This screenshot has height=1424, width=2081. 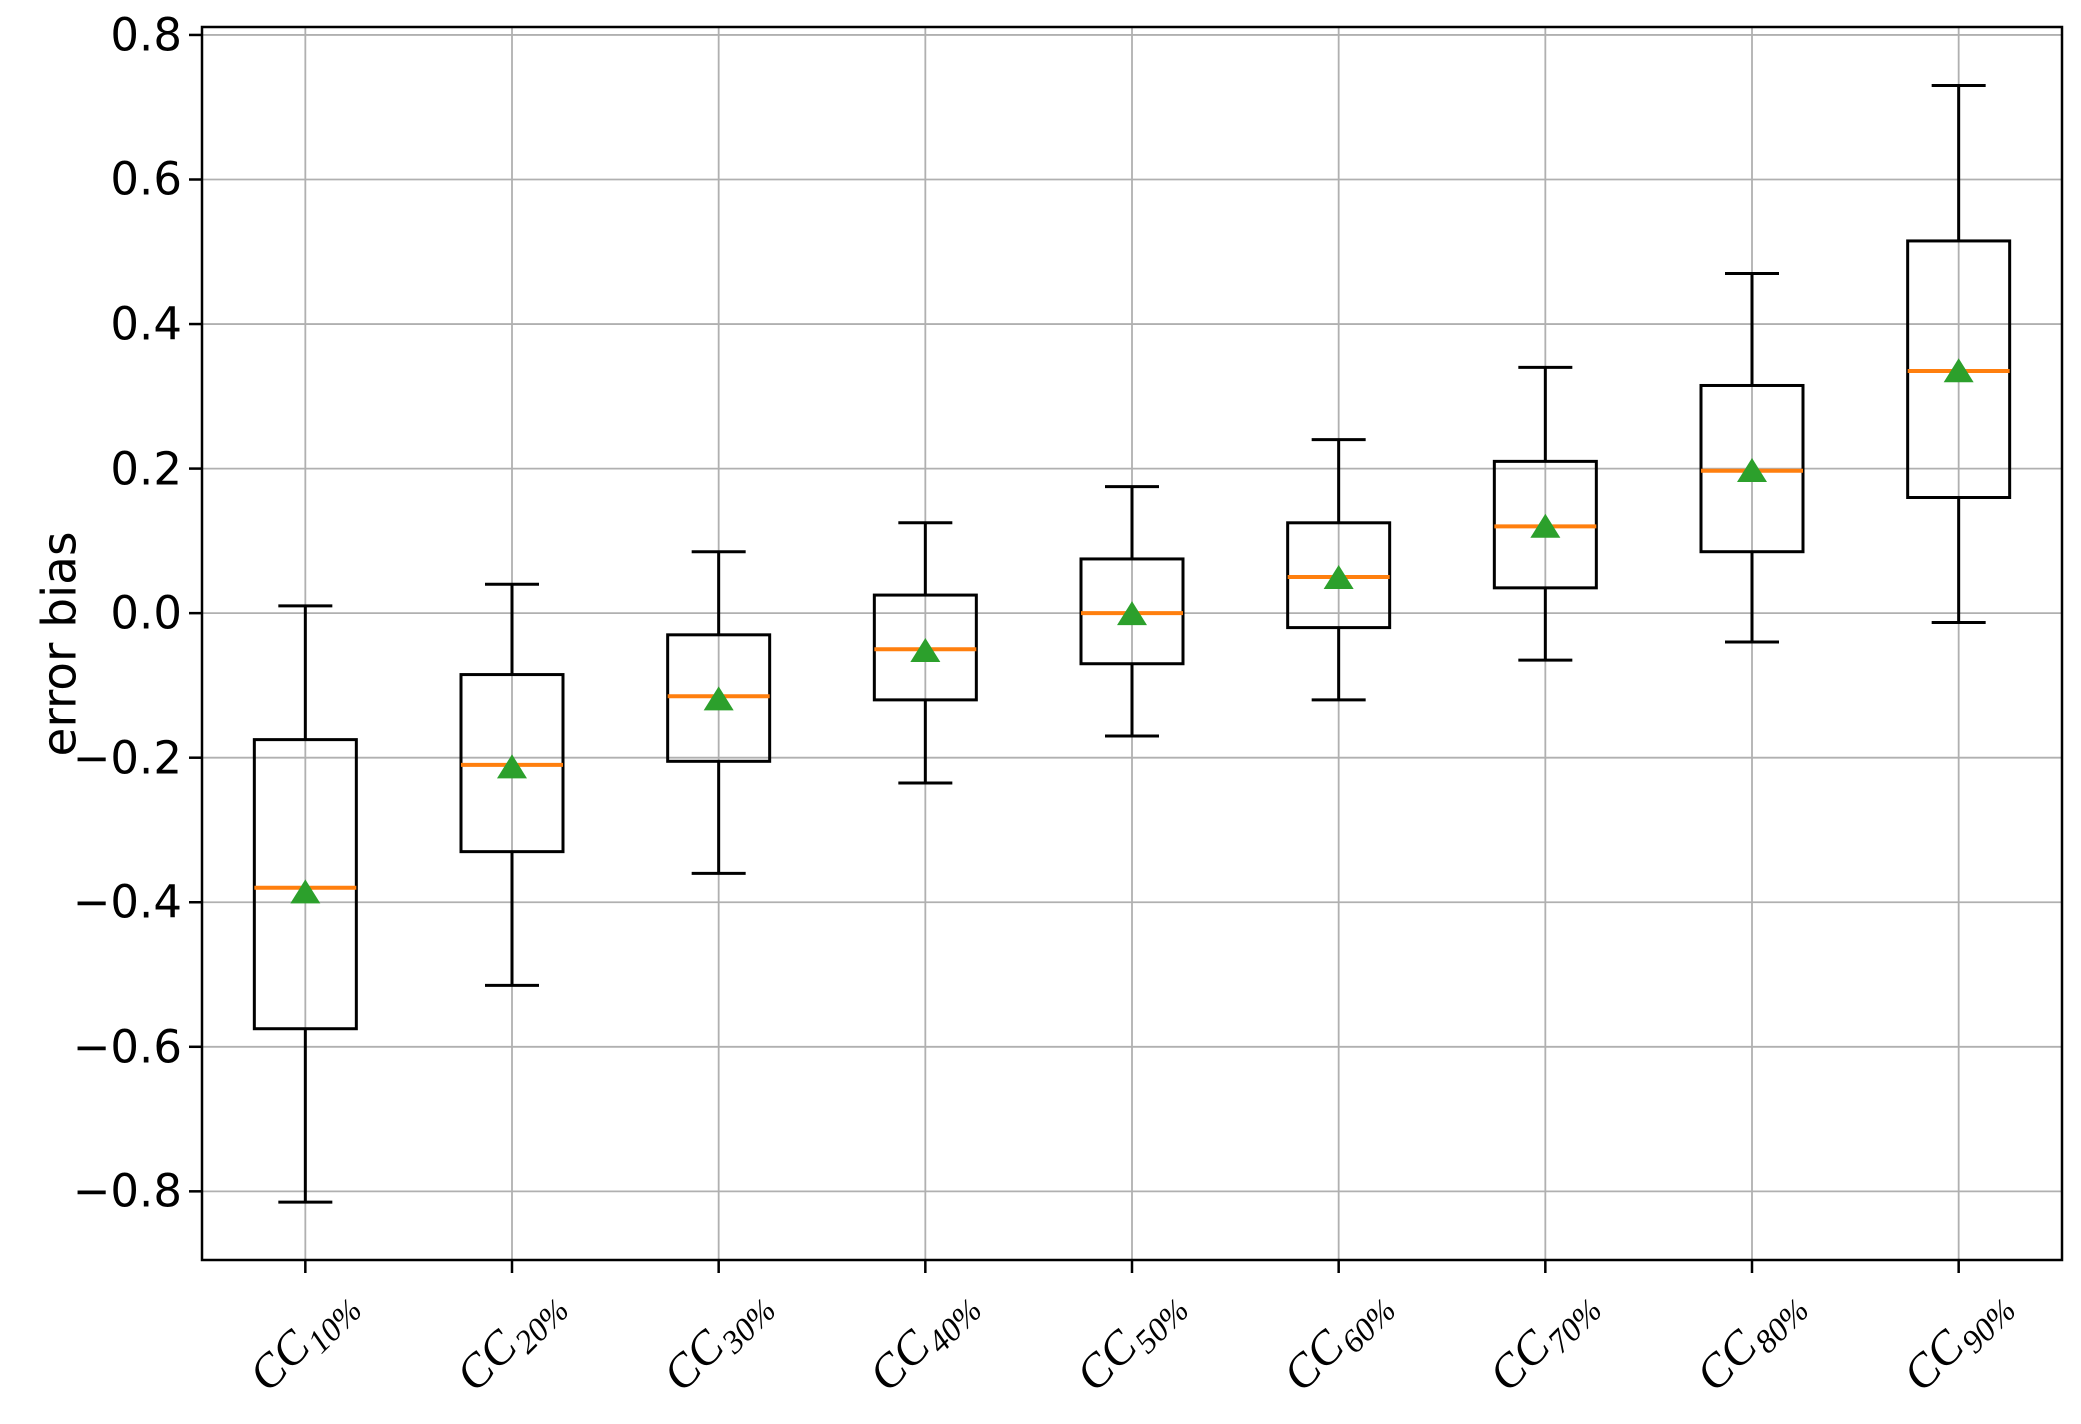 I want to click on box-group-CC80%, so click(x=1752, y=457).